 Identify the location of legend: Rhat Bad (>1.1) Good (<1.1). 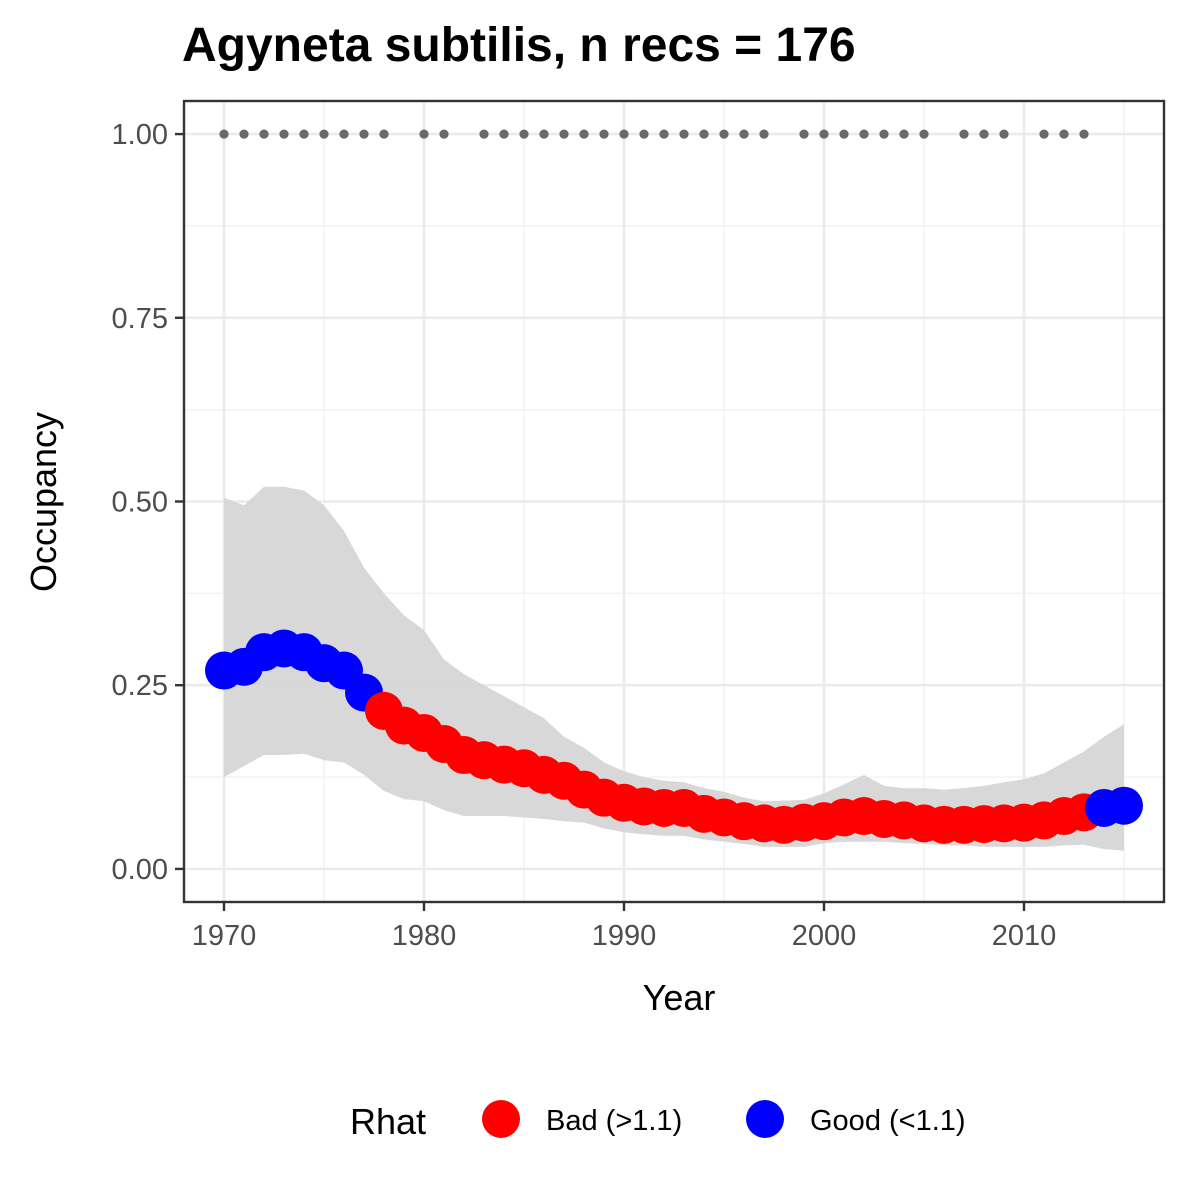
(658, 1121).